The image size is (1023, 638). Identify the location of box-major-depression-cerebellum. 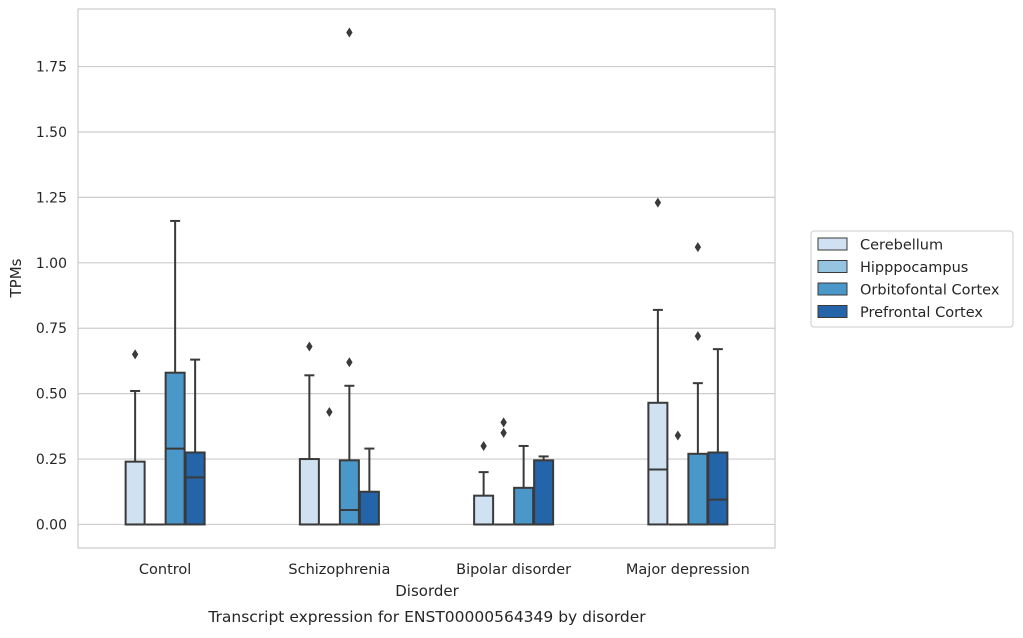
(658, 361).